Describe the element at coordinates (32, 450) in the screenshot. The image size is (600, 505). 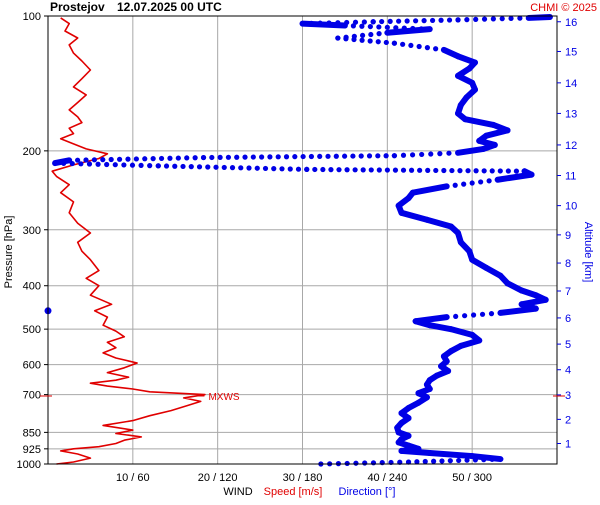
I see `pressure-tick-label: 925` at that location.